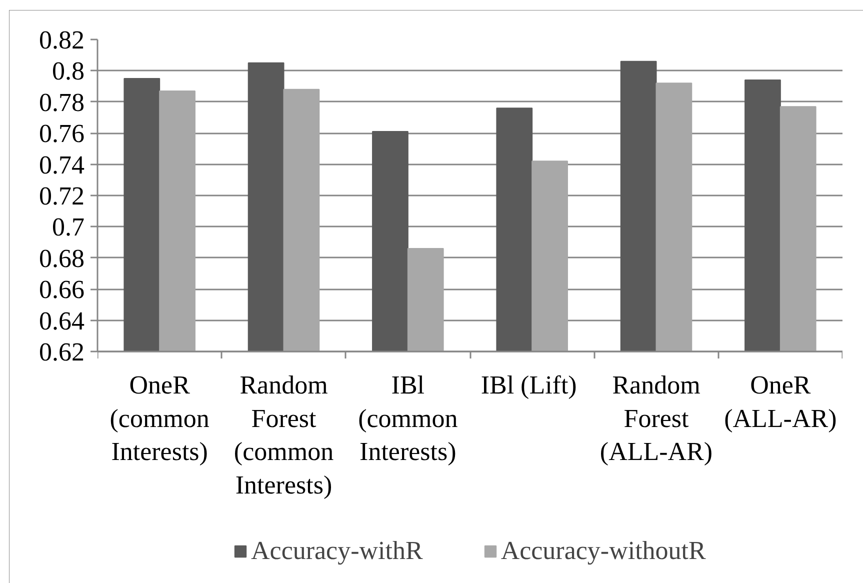 Image resolution: width=863 pixels, height=583 pixels. Describe the element at coordinates (780, 401) in the screenshot. I see `x-tick-label: OneR (ALL-AR)` at that location.